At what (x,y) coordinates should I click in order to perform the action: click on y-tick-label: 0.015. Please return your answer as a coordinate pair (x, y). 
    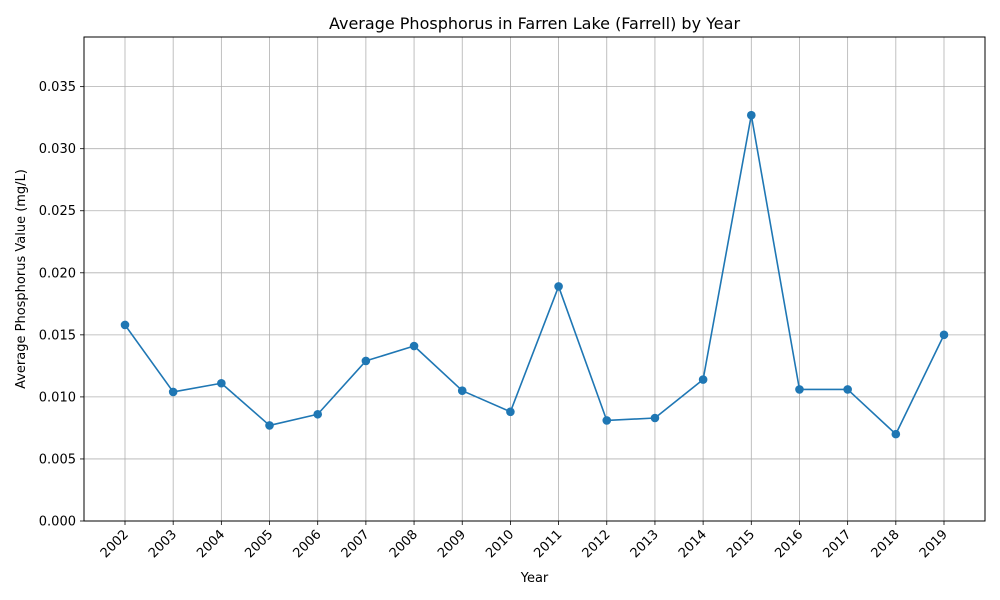
    Looking at the image, I should click on (57, 335).